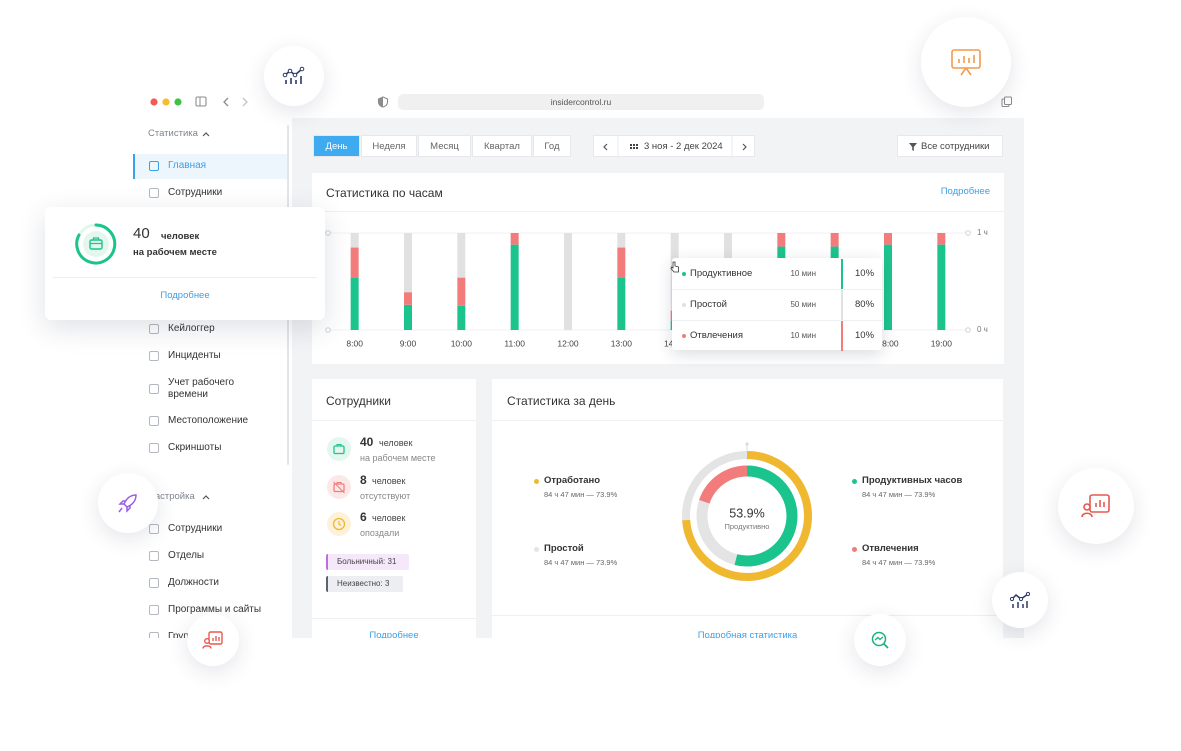 Image resolution: width=1181 pixels, height=751 pixels. Describe the element at coordinates (191, 328) in the screenshot. I see `menu-item: Кейлоггер` at that location.